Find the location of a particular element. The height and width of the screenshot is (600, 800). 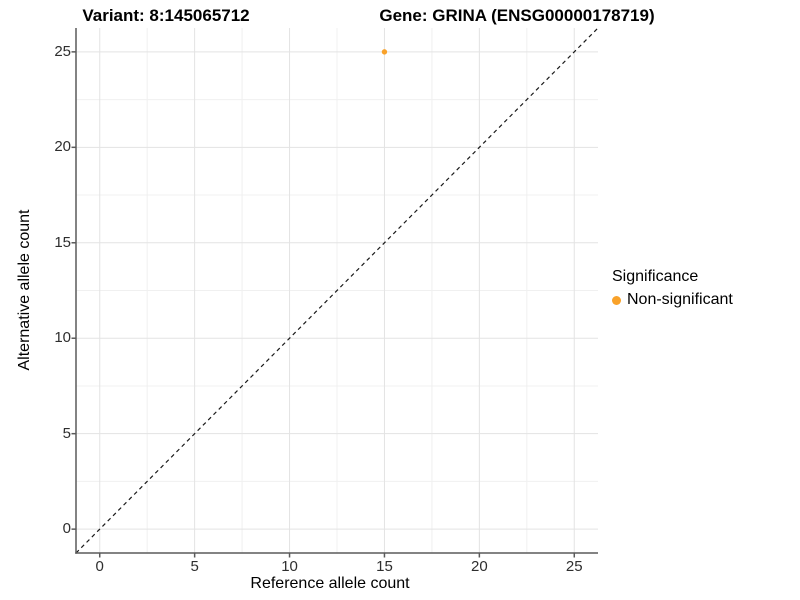

y-tick-label: 10 is located at coordinates (62, 338).